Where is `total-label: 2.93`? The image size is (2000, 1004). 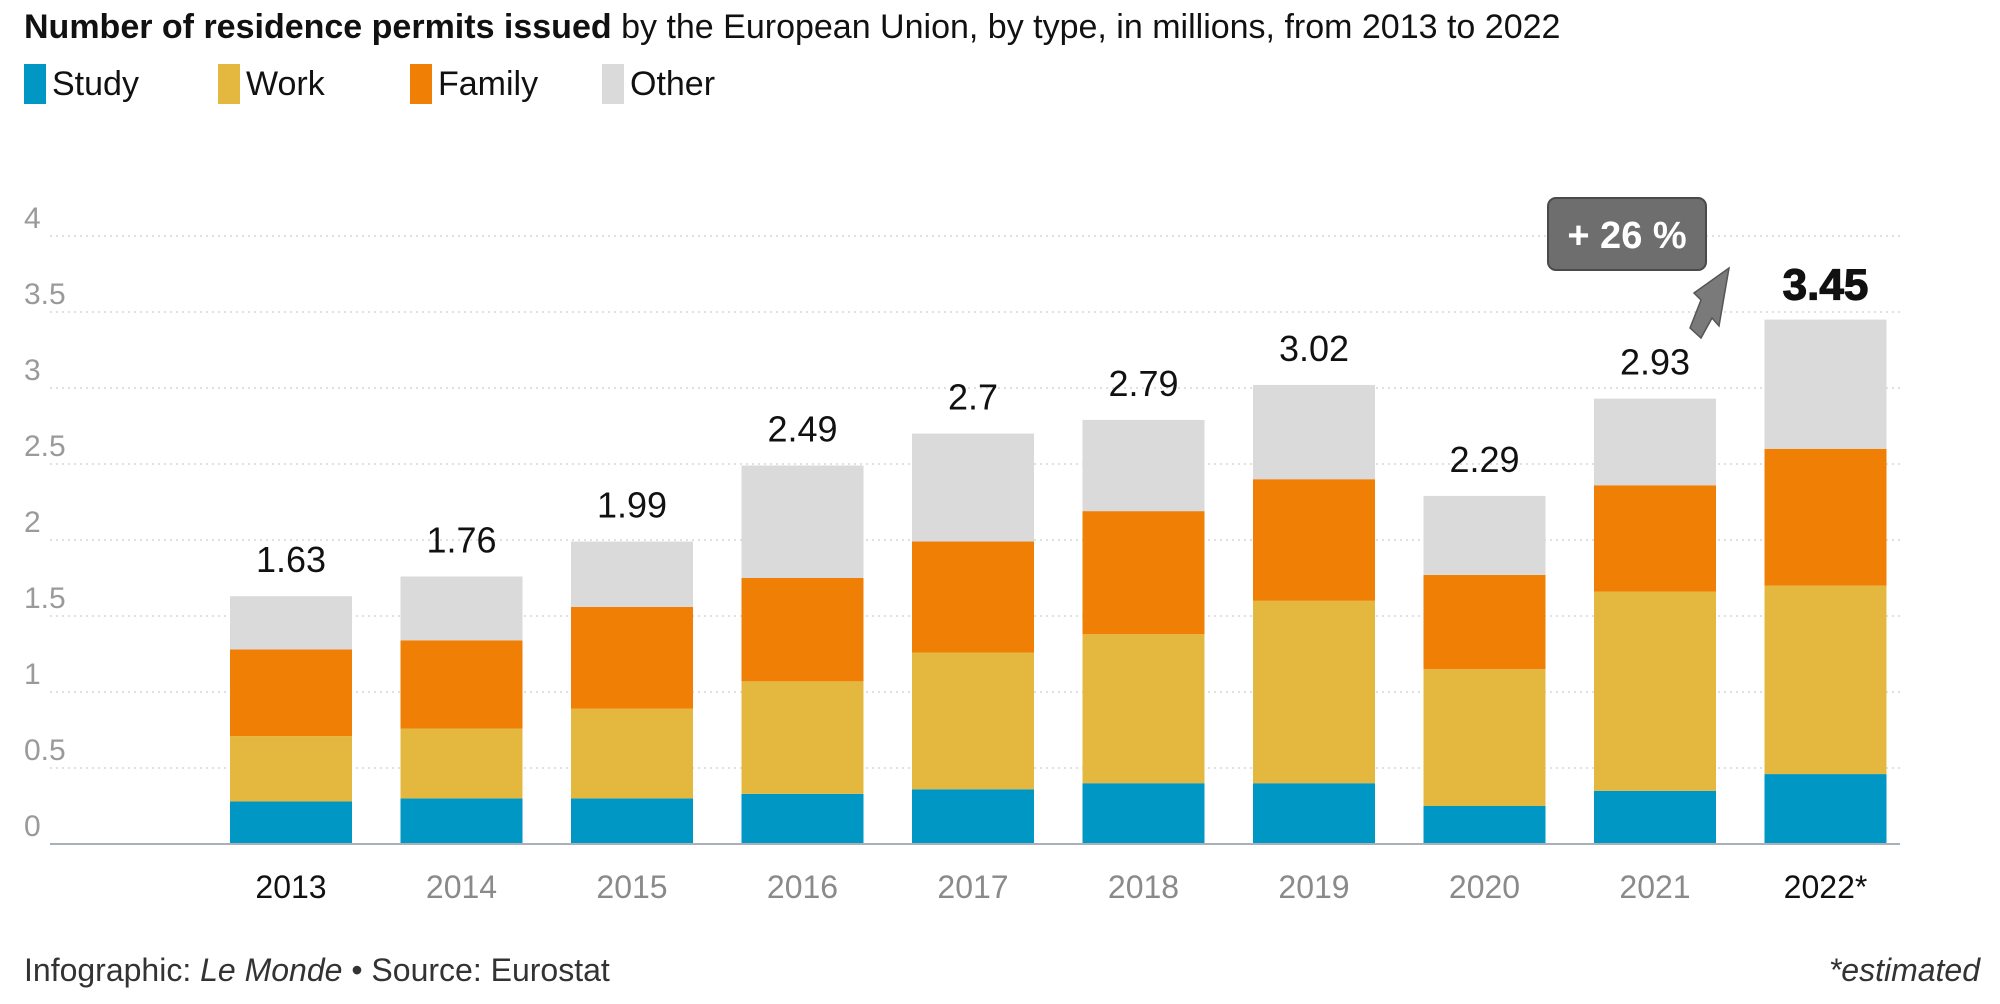 total-label: 2.93 is located at coordinates (1655, 362).